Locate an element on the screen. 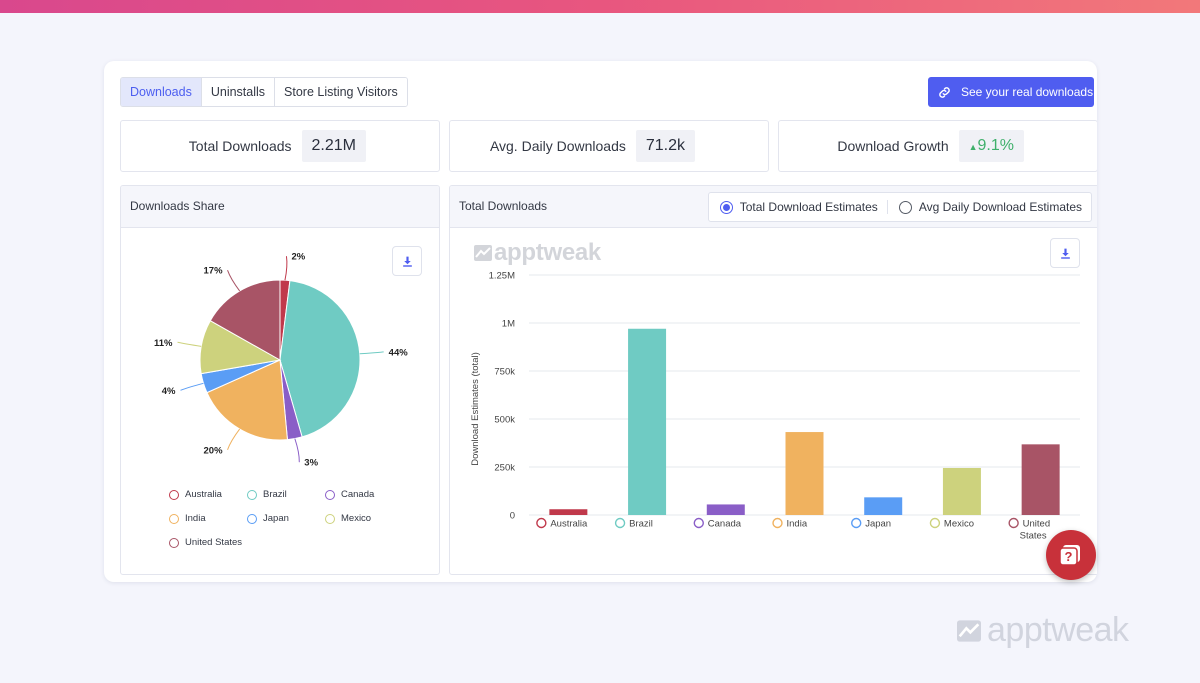  bar-united-states is located at coordinates (1040, 479).